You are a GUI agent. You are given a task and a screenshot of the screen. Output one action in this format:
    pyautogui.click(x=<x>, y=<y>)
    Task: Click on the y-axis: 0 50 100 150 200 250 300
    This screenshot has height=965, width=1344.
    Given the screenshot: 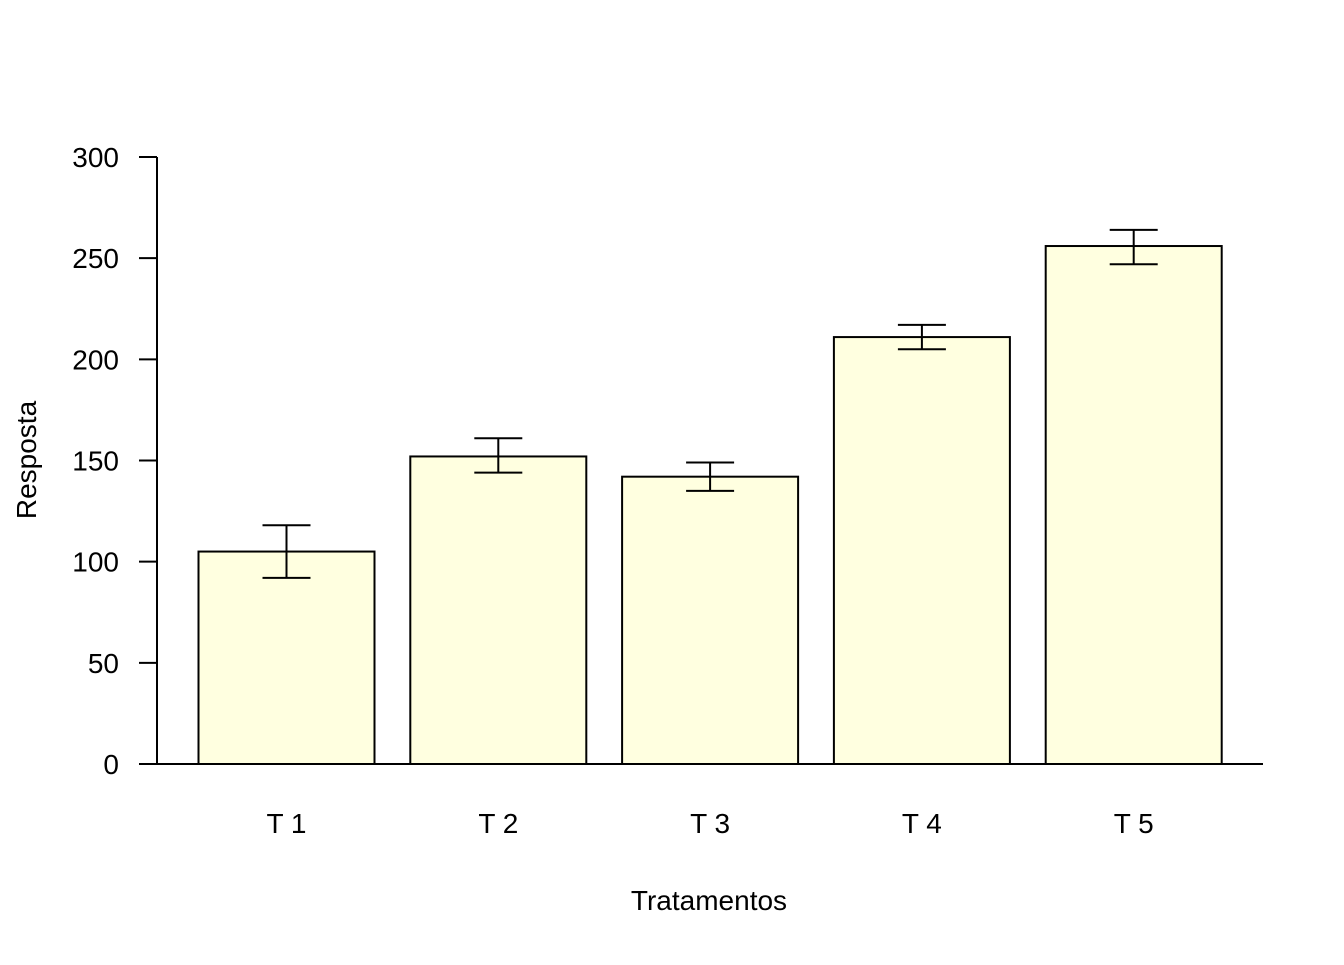 What is the action you would take?
    pyautogui.click(x=115, y=461)
    